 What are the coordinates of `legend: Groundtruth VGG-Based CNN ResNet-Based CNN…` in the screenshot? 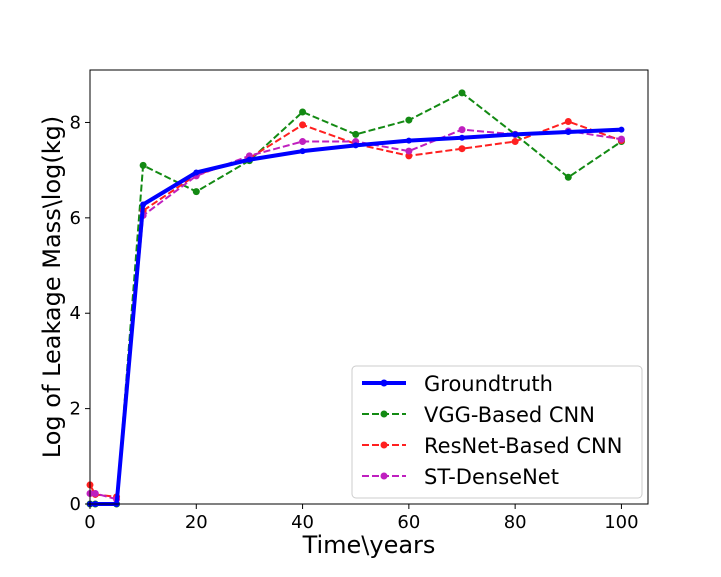 It's located at (497, 432).